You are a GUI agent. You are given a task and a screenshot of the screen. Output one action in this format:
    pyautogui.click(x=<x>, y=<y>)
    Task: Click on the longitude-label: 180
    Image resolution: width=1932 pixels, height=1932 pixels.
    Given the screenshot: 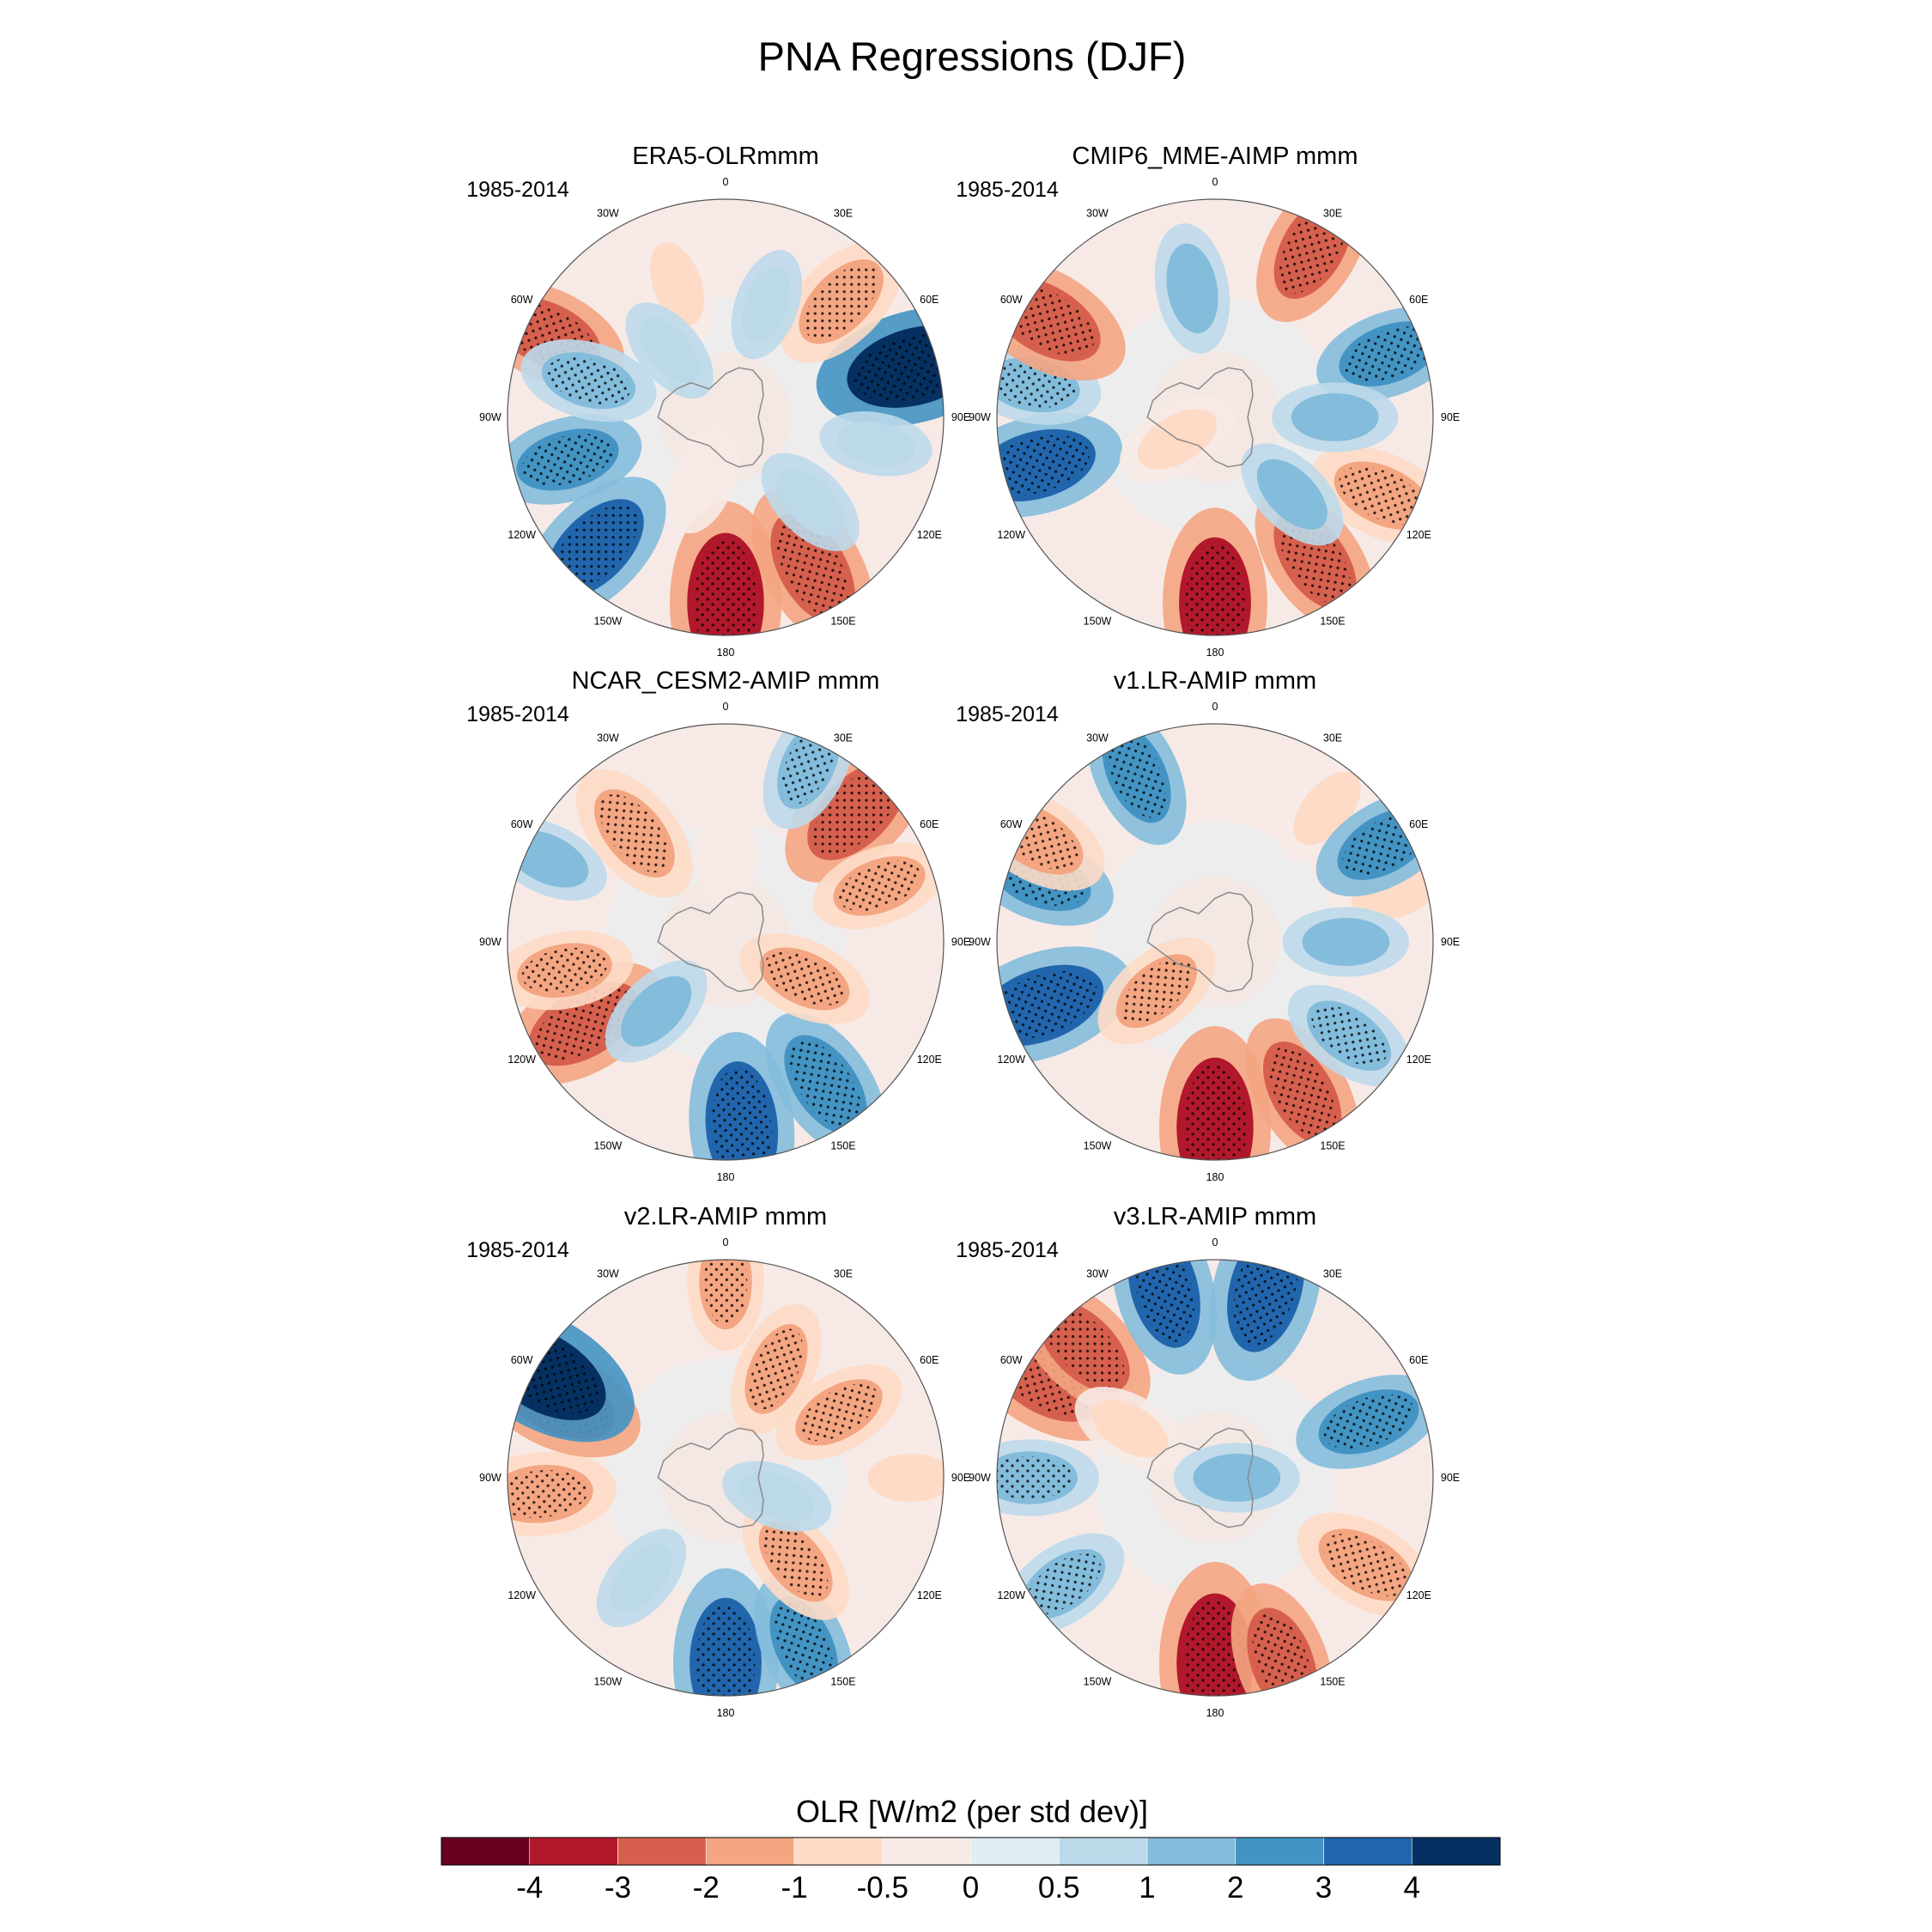 What is the action you would take?
    pyautogui.click(x=1215, y=1713)
    